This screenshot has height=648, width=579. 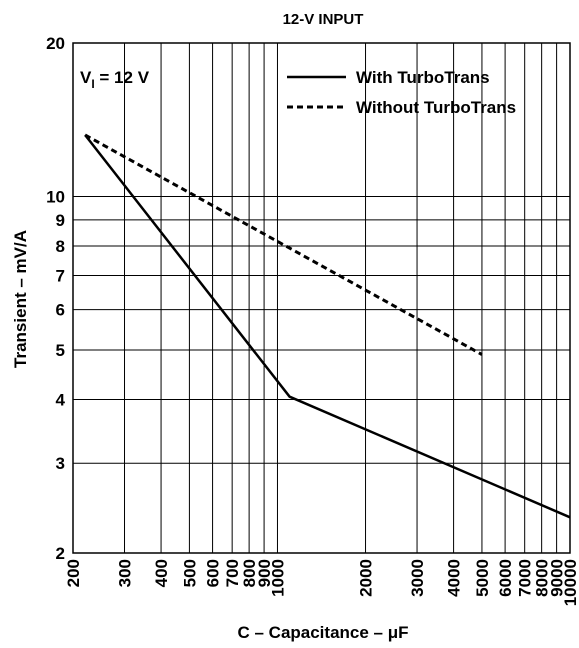 What do you see at coordinates (417, 578) in the screenshot?
I see `x-tick-label: 3000` at bounding box center [417, 578].